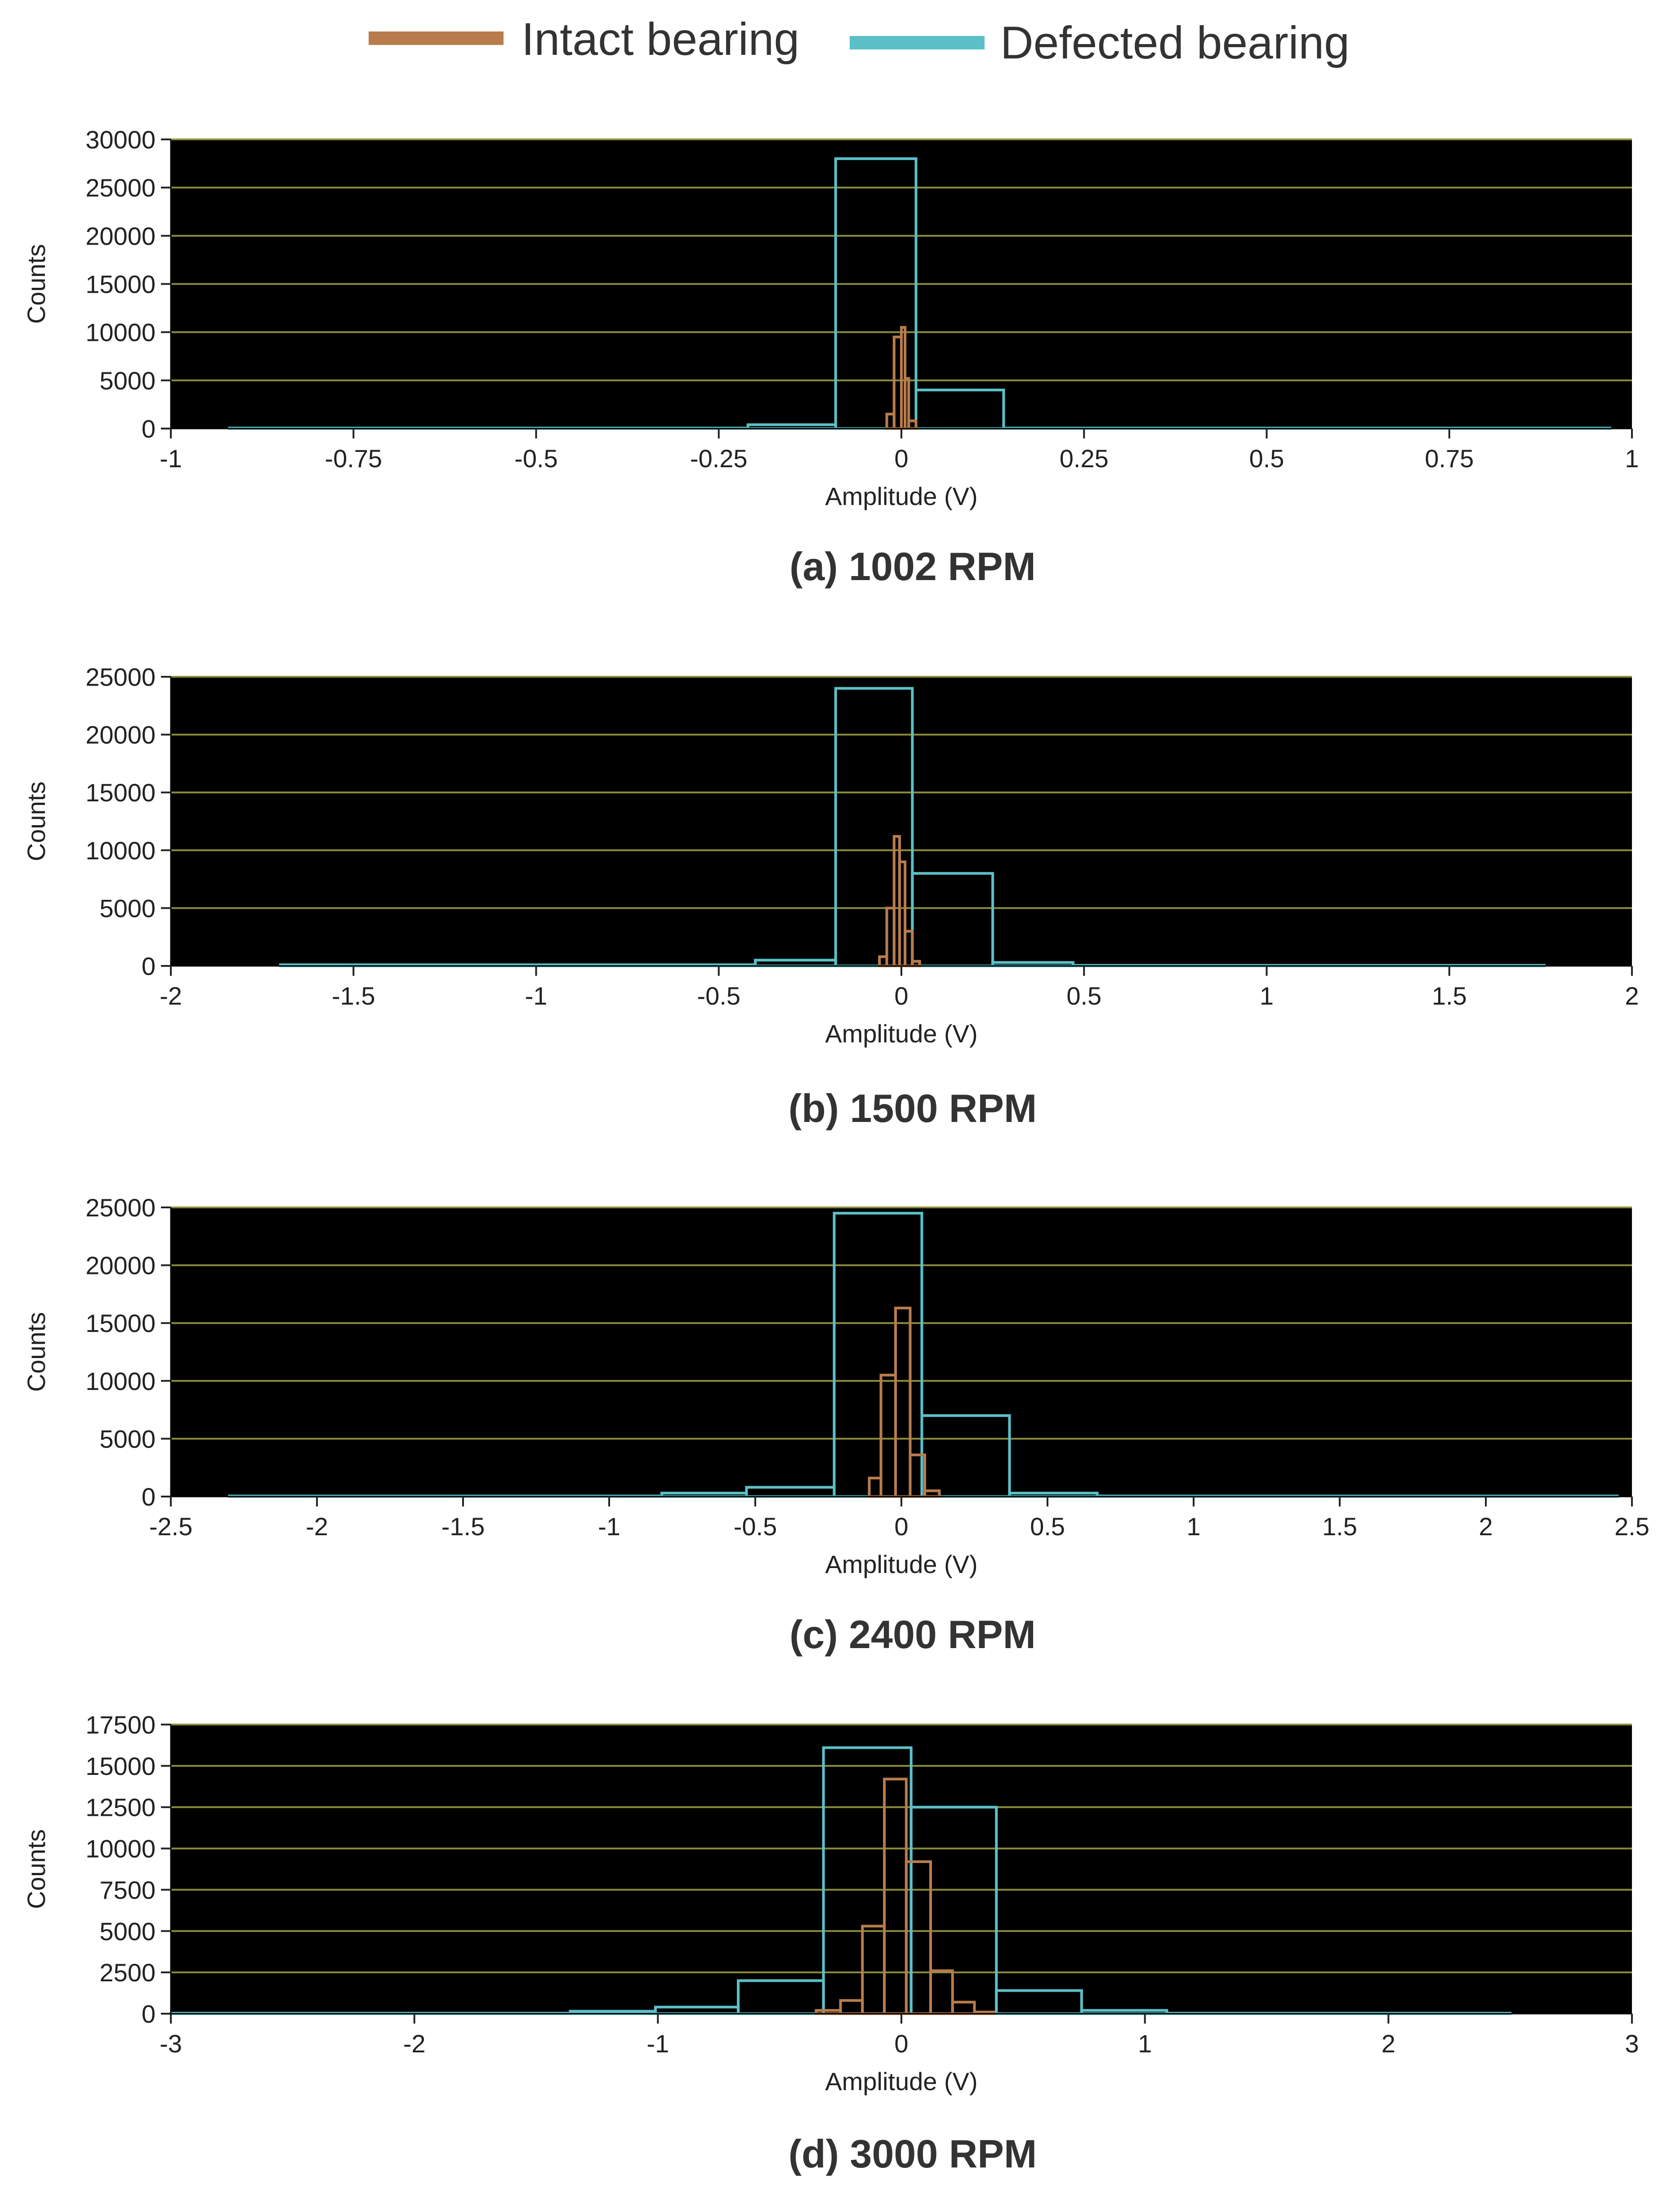 The height and width of the screenshot is (2212, 1676). Describe the element at coordinates (719, 459) in the screenshot. I see `x-tick-label: -0.25` at that location.